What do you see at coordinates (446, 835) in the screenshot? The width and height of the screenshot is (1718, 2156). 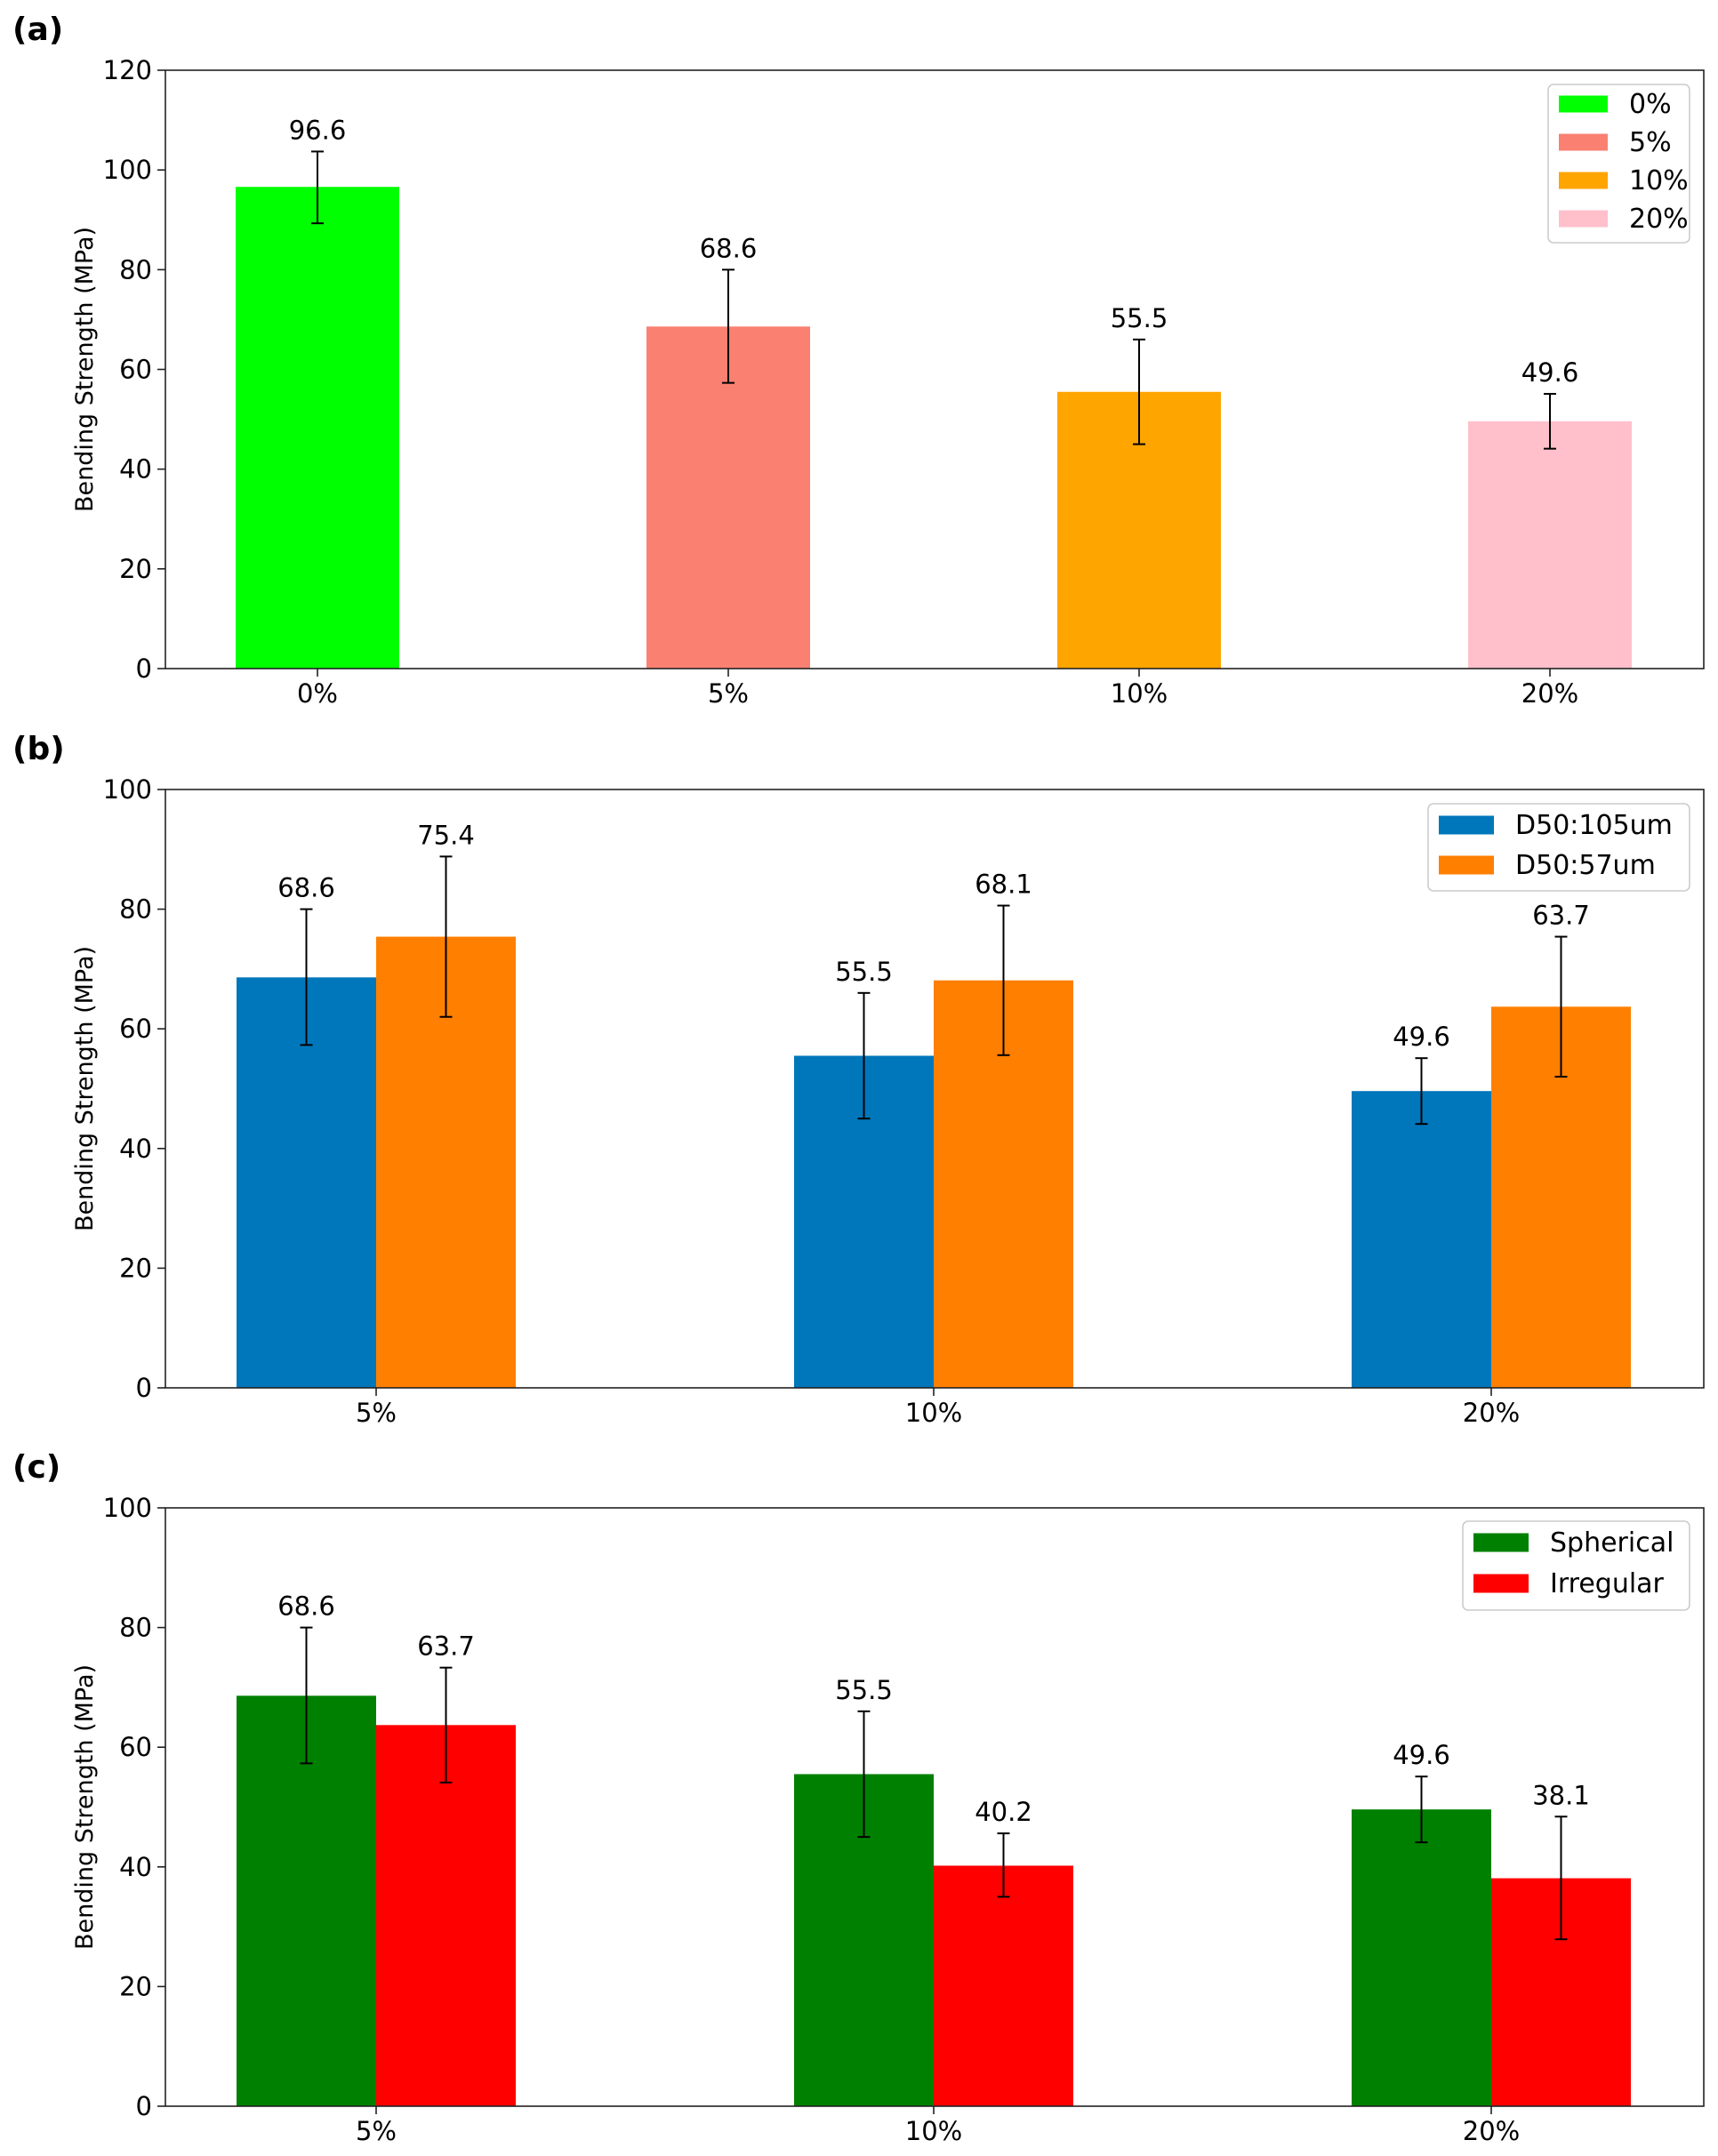 I see `data-label: 75.4` at bounding box center [446, 835].